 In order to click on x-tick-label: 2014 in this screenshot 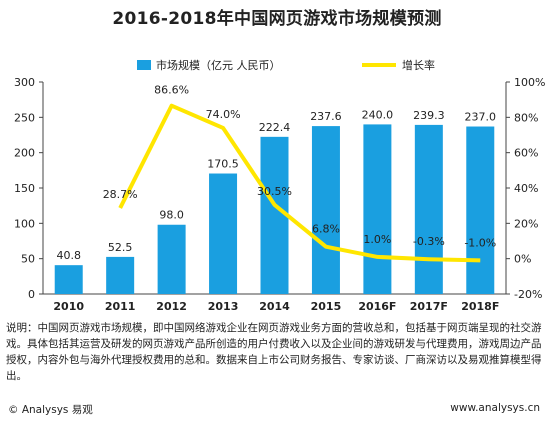, I will do `click(274, 306)`.